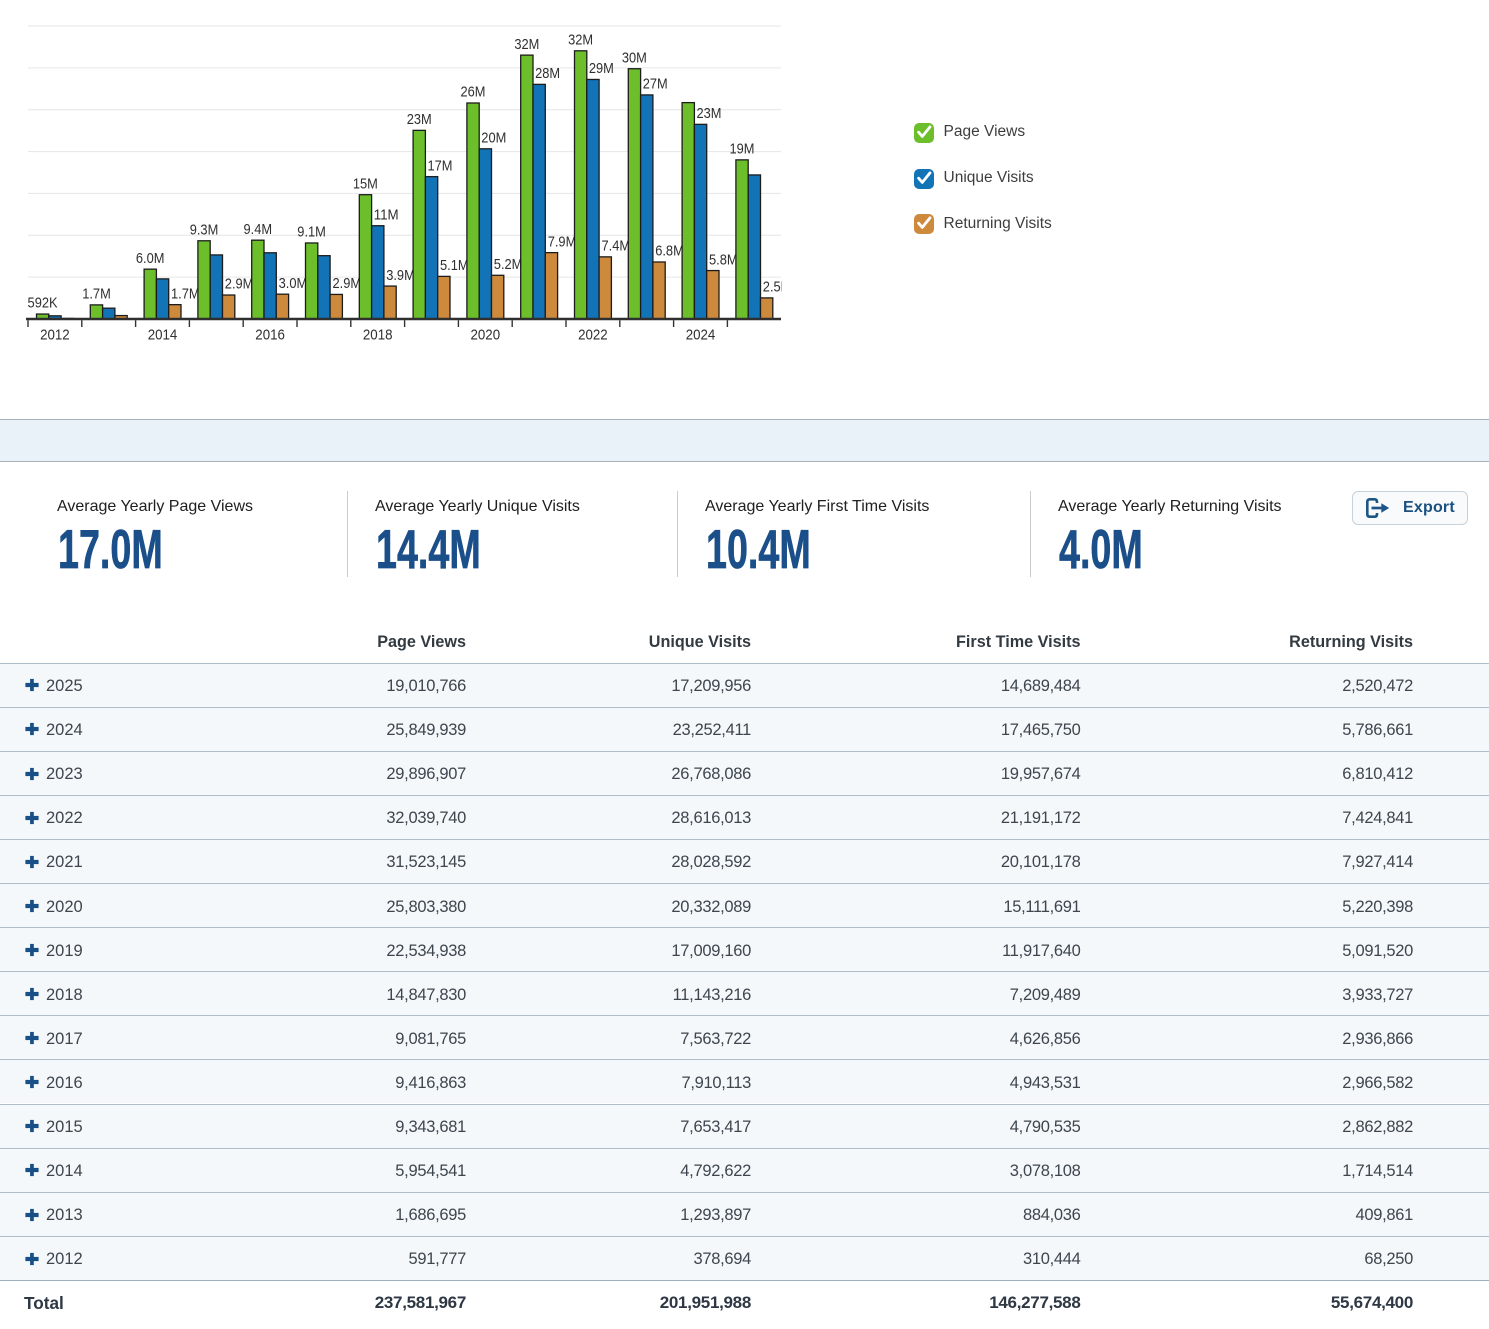 This screenshot has width=1489, height=1329. Describe the element at coordinates (400, 276) in the screenshot. I see `svg-text: 3.9M` at that location.